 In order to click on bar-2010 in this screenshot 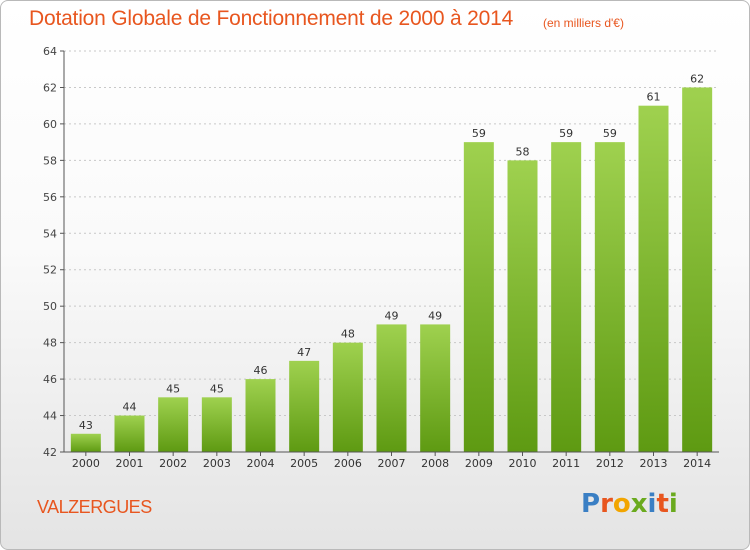, I will do `click(522, 306)`.